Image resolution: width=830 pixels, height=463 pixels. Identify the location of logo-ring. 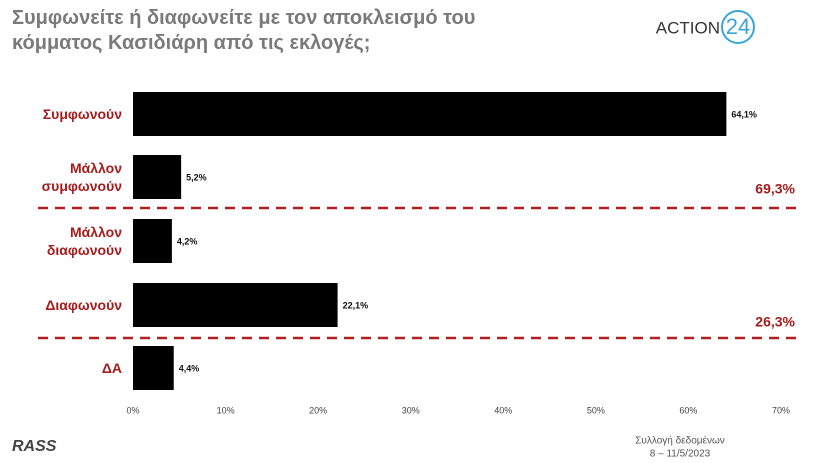
(738, 27).